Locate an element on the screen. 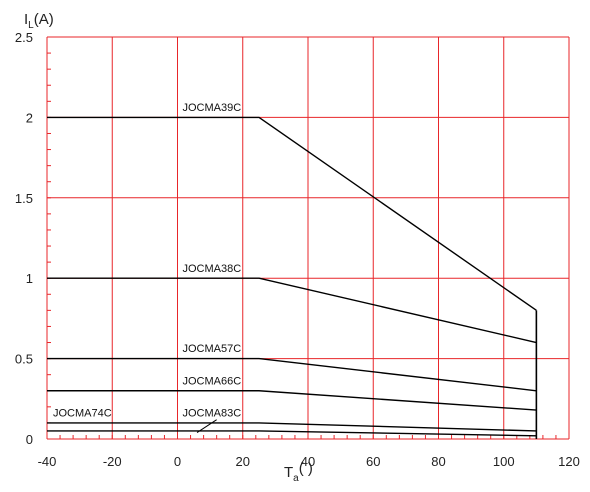  x-tick-label: 120 is located at coordinates (569, 461).